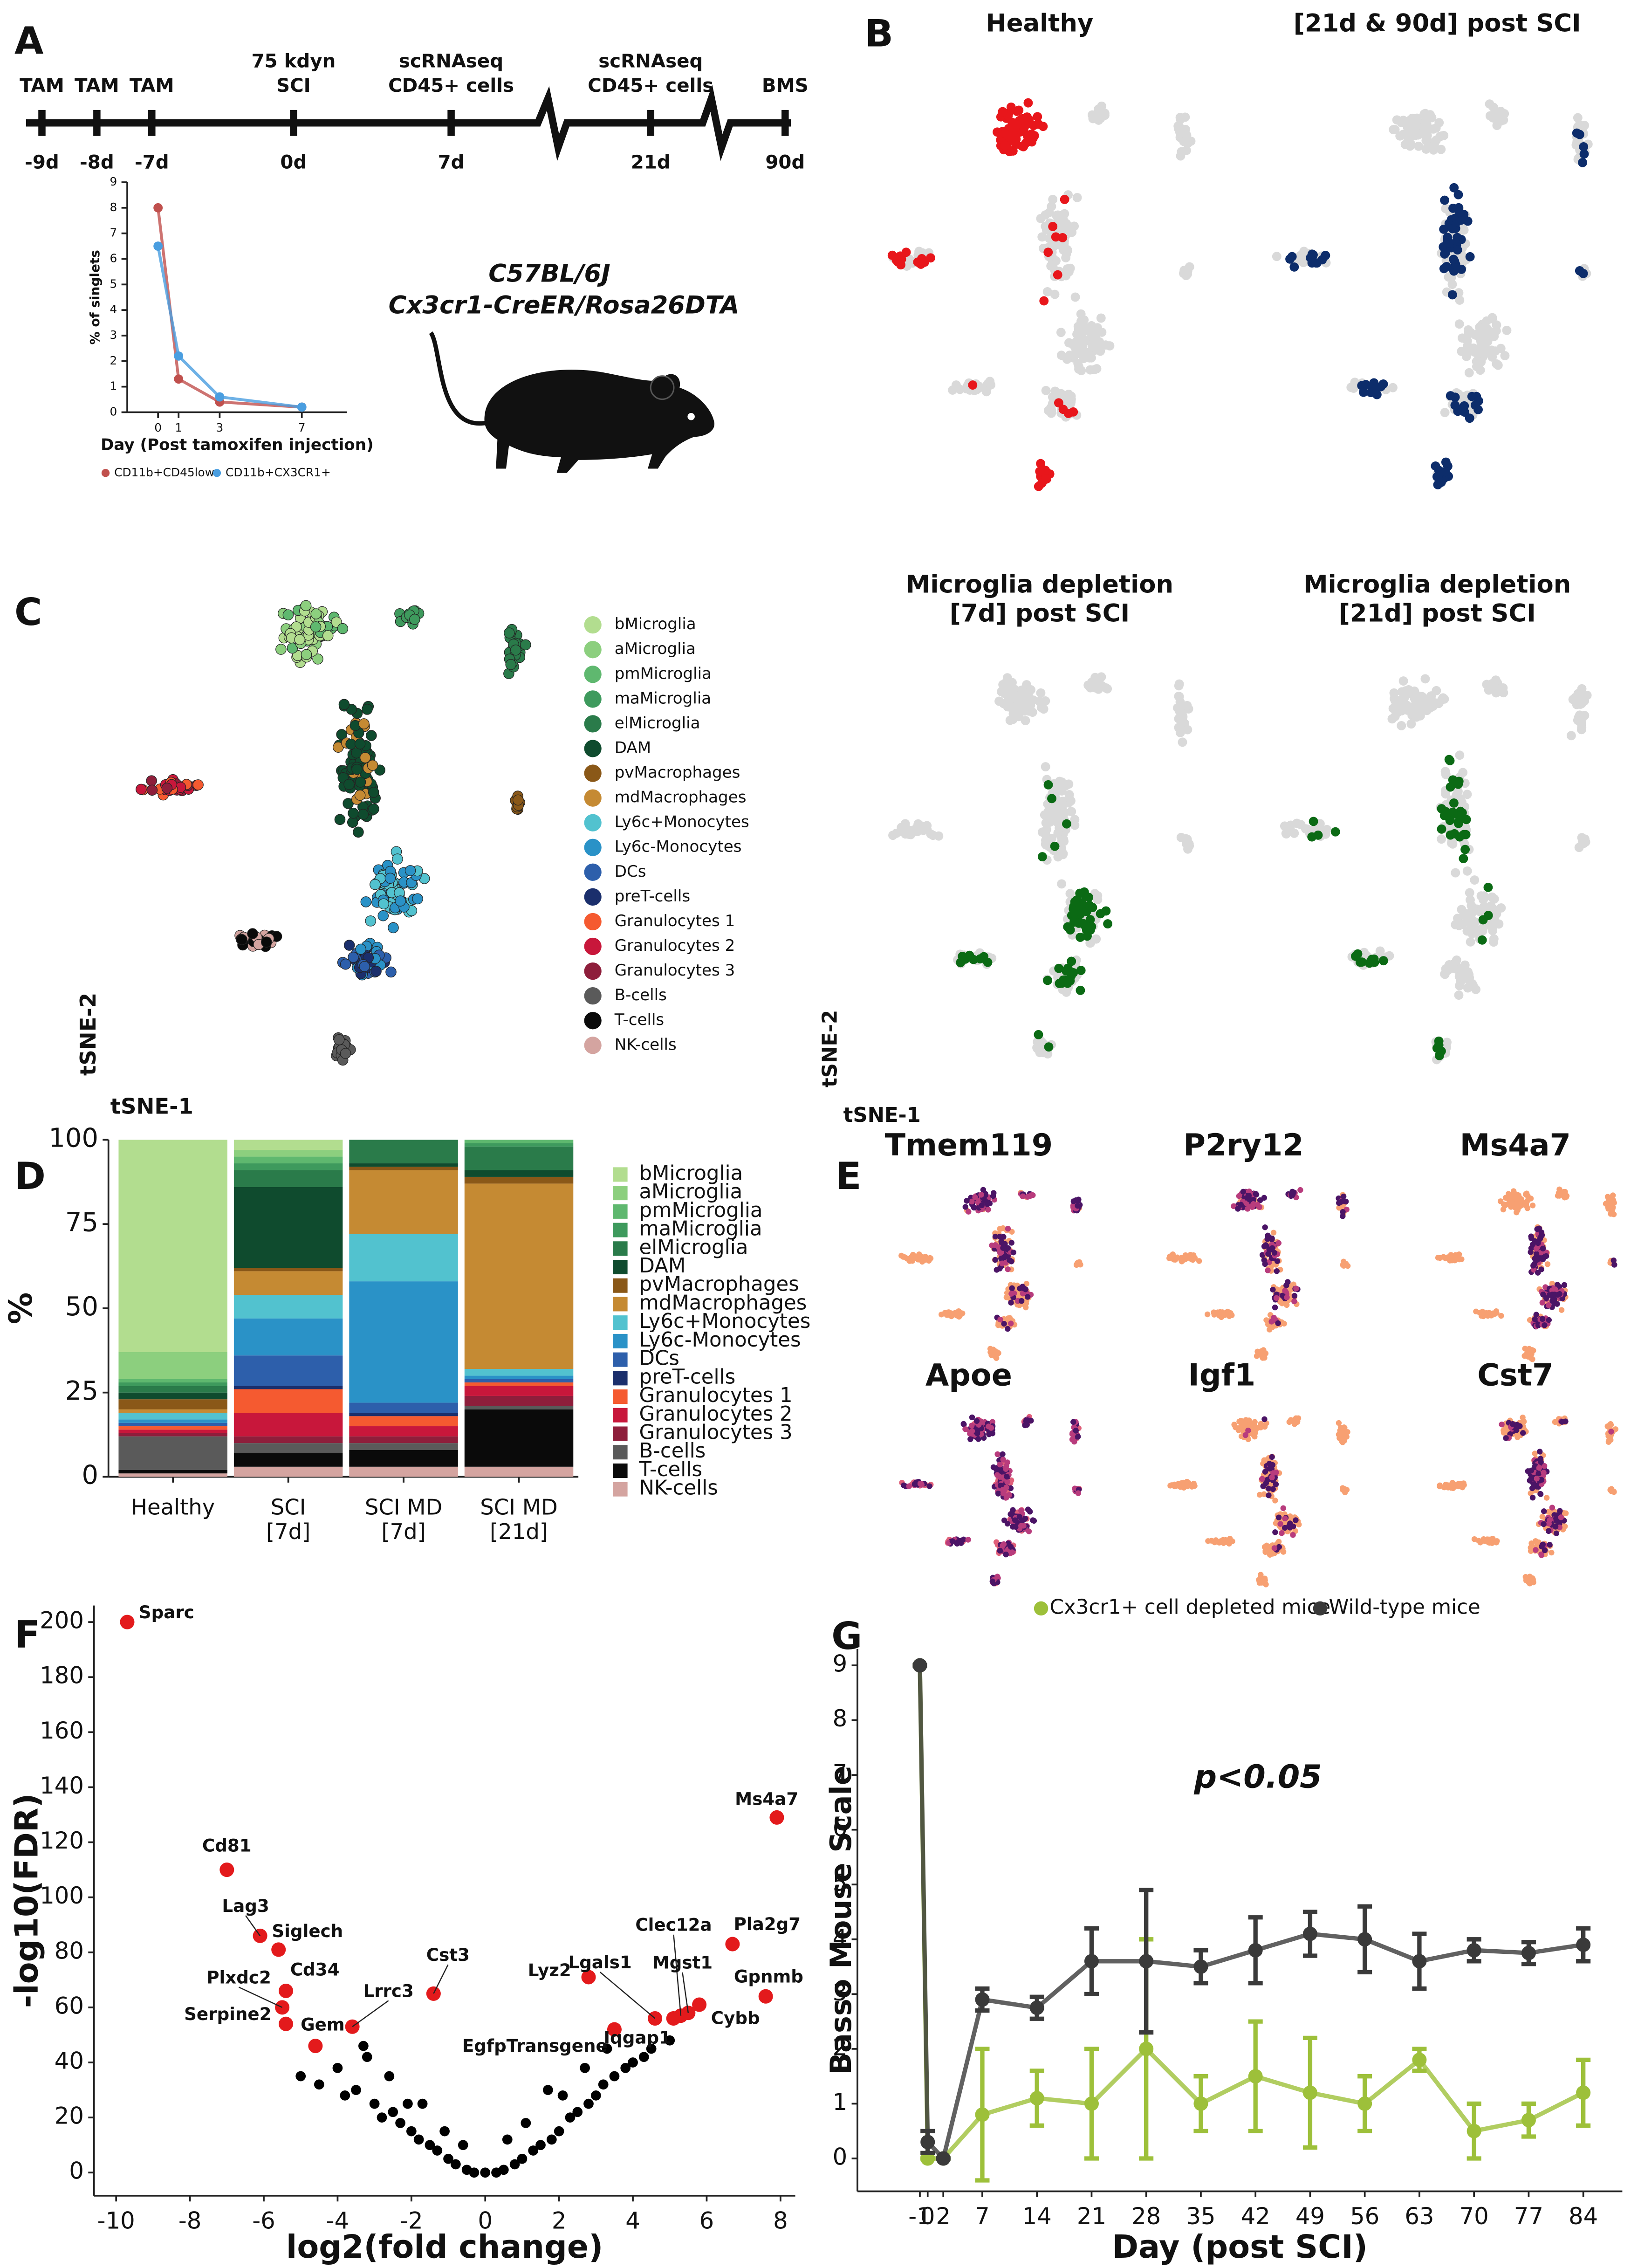  What do you see at coordinates (564, 305) in the screenshot?
I see `mouse-genotype: Cx3cr1-CreER/Rosa26DTA` at bounding box center [564, 305].